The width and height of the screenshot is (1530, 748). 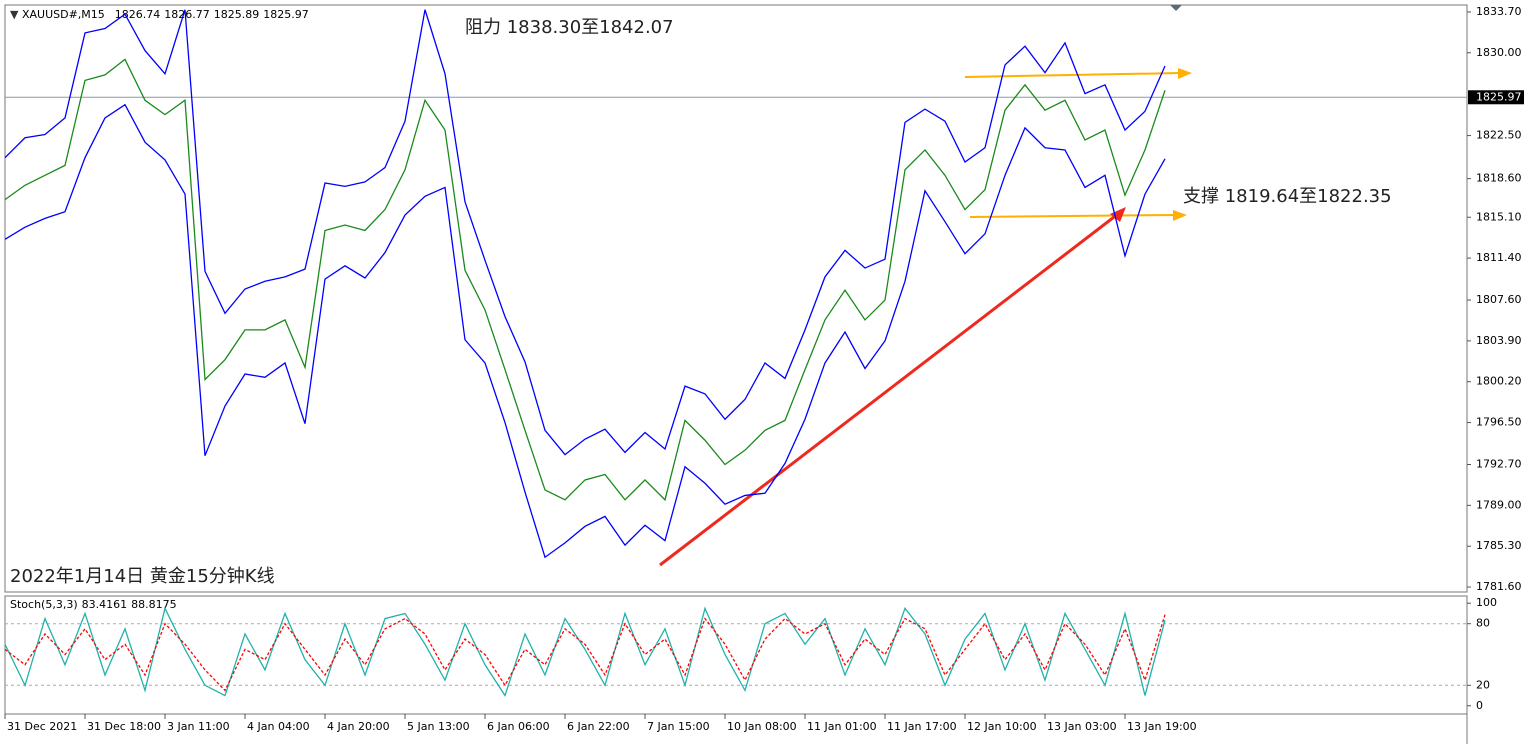 I want to click on x-tick-label: 31 Dec 18:00, so click(x=124, y=726).